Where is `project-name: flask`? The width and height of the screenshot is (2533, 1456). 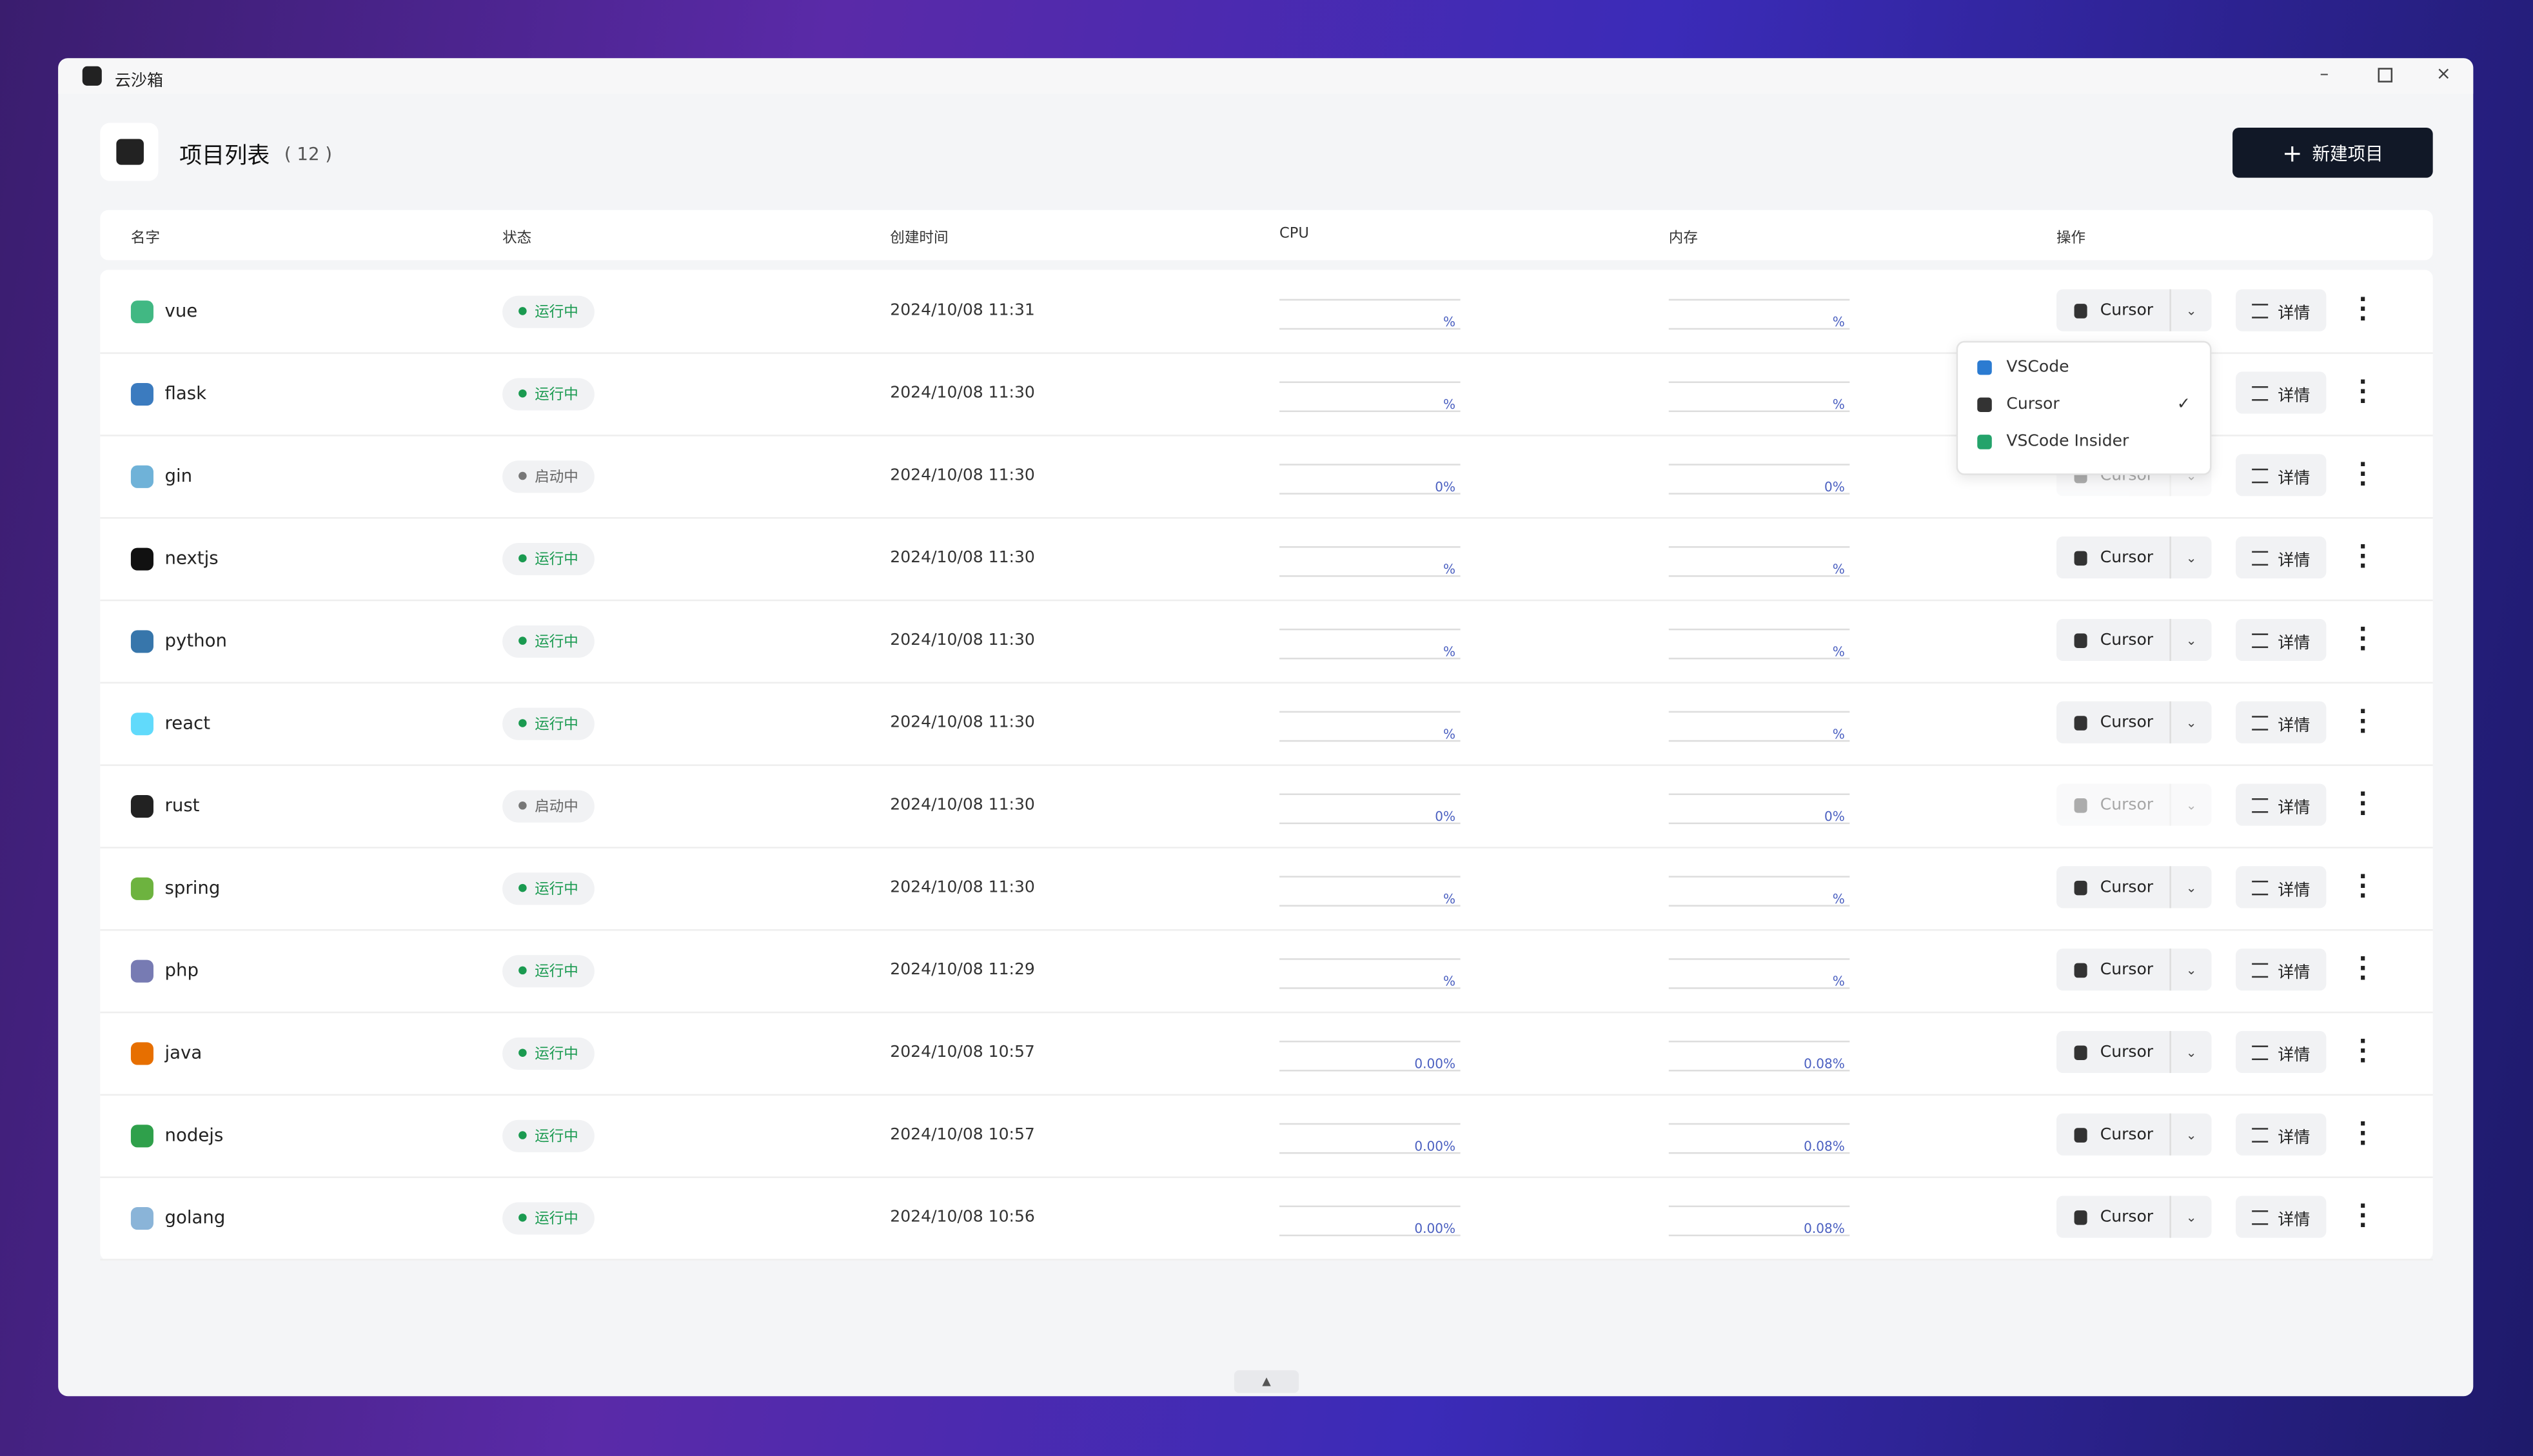 project-name: flask is located at coordinates (185, 393).